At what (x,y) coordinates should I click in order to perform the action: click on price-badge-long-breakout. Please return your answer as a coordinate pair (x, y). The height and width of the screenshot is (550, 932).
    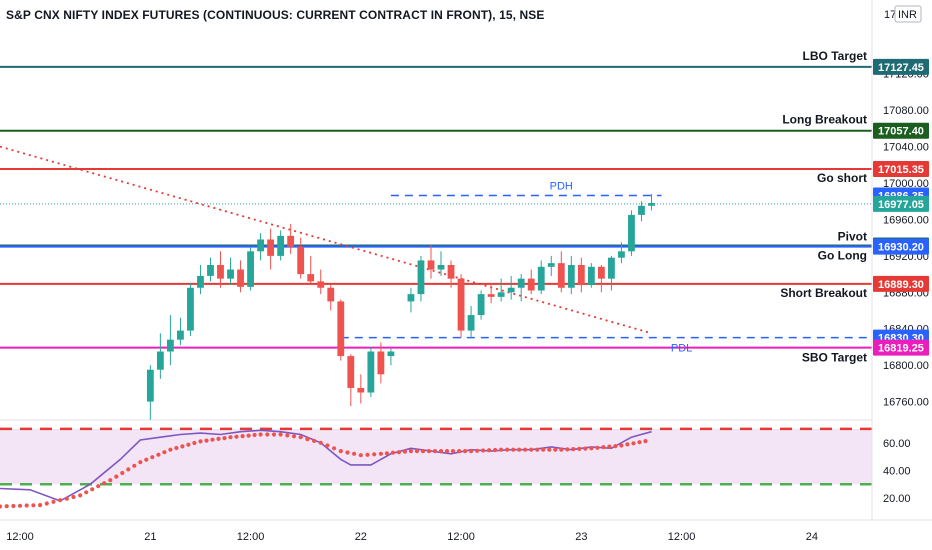
    Looking at the image, I should click on (901, 130).